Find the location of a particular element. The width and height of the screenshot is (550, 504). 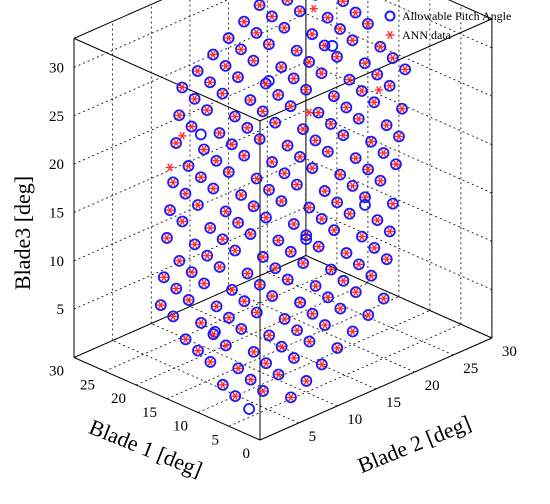

z-axis-label: Blade3 [deg] is located at coordinates (22, 233).